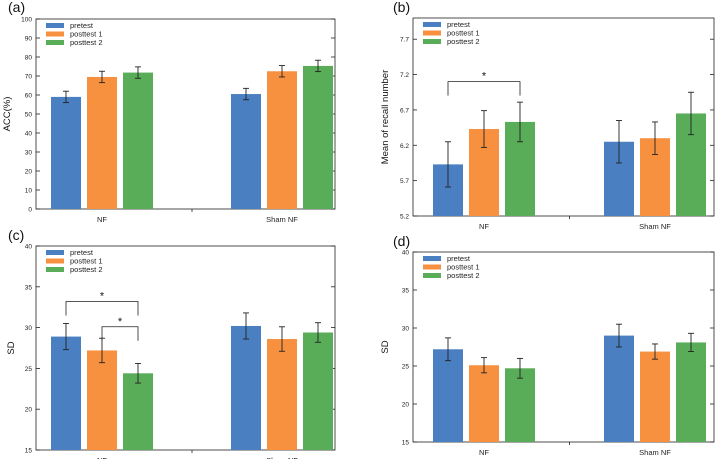  Describe the element at coordinates (404, 40) in the screenshot. I see `y-tick-label: 7.7` at that location.